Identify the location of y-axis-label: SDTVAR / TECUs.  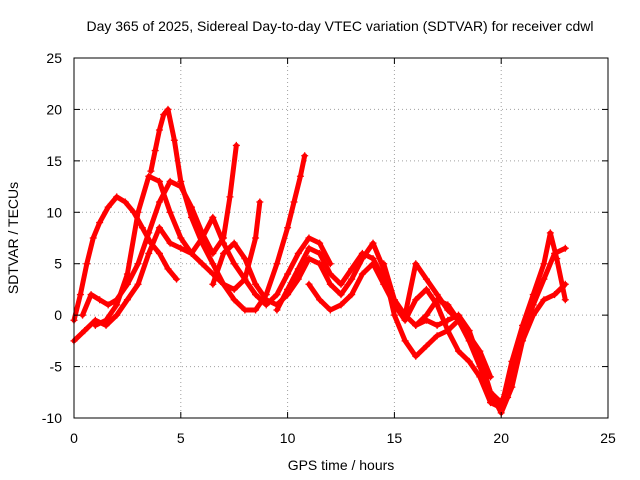
(13, 238).